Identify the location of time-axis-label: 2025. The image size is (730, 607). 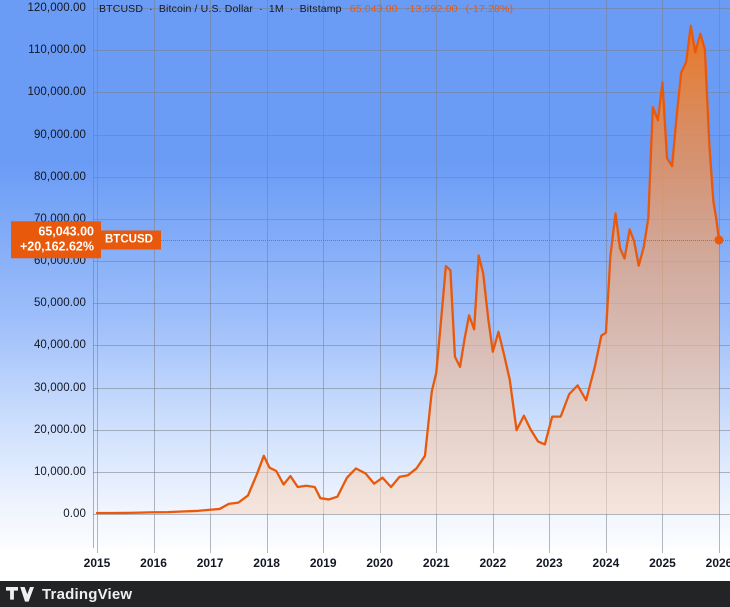
(662, 563).